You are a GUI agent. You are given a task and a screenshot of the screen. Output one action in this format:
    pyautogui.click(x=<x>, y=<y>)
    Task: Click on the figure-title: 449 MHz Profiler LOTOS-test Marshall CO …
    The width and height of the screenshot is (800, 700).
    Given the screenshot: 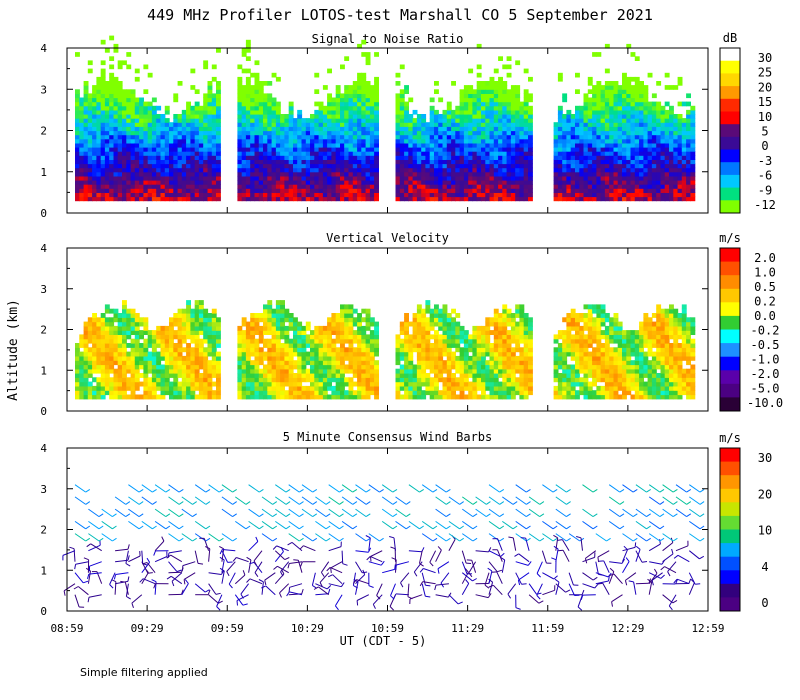 What is the action you would take?
    pyautogui.click(x=400, y=15)
    